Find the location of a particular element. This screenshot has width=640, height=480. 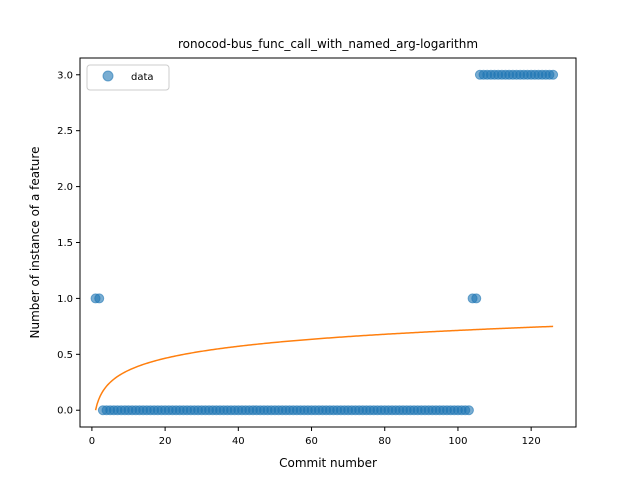

y-tick-label: 1.0 is located at coordinates (65, 299).